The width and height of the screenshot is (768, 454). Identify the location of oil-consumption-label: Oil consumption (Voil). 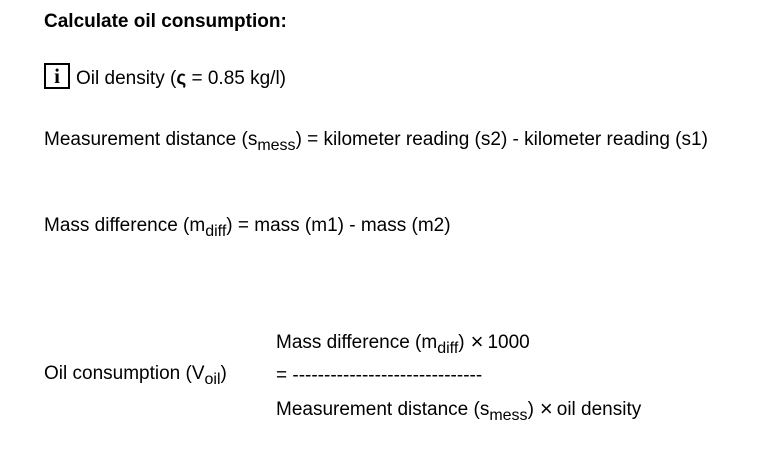
(135, 375).